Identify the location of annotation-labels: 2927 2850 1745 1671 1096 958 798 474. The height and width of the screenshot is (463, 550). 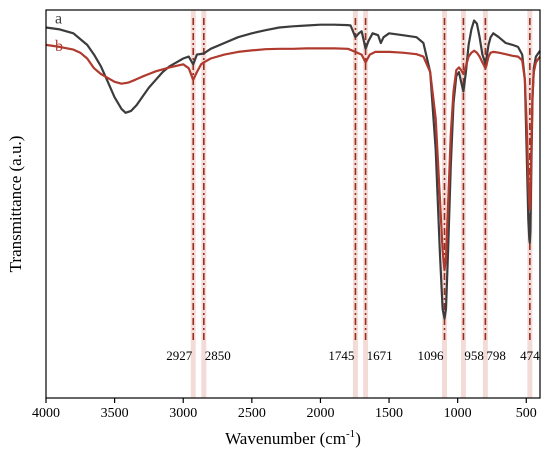
(353, 355).